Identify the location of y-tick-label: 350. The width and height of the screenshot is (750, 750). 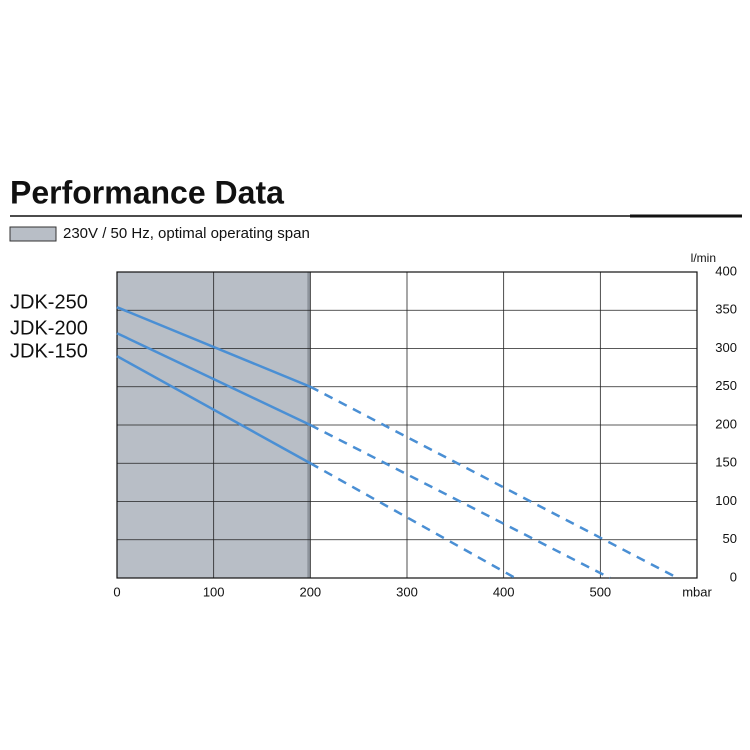
(726, 309).